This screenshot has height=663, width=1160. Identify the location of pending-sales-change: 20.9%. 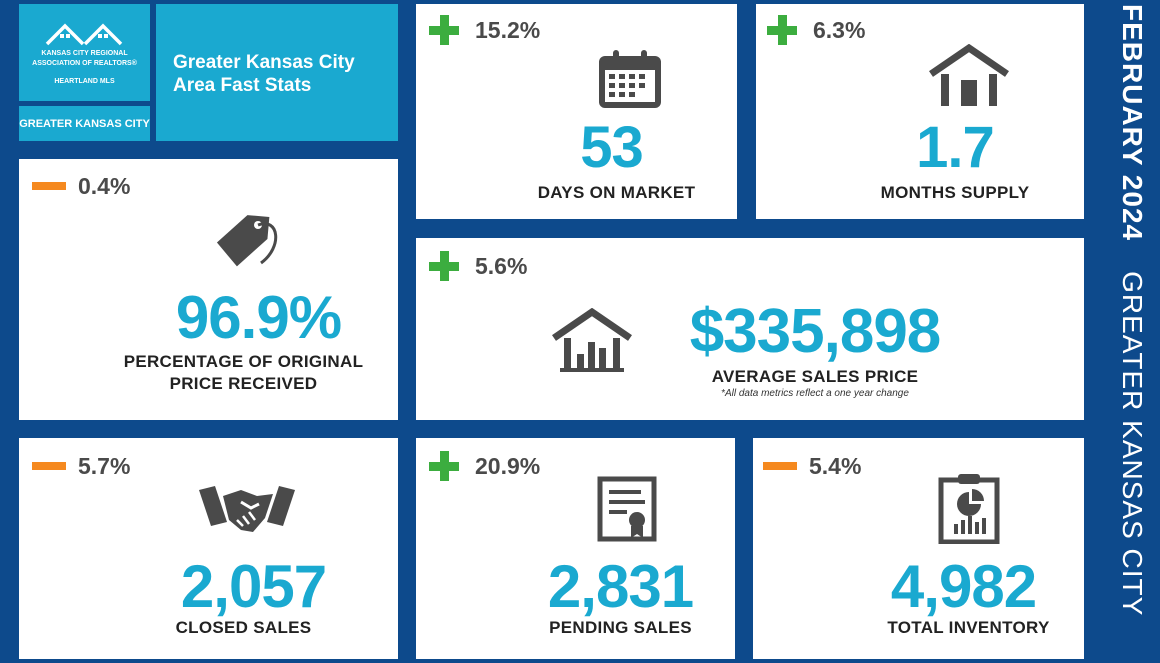
(484, 466).